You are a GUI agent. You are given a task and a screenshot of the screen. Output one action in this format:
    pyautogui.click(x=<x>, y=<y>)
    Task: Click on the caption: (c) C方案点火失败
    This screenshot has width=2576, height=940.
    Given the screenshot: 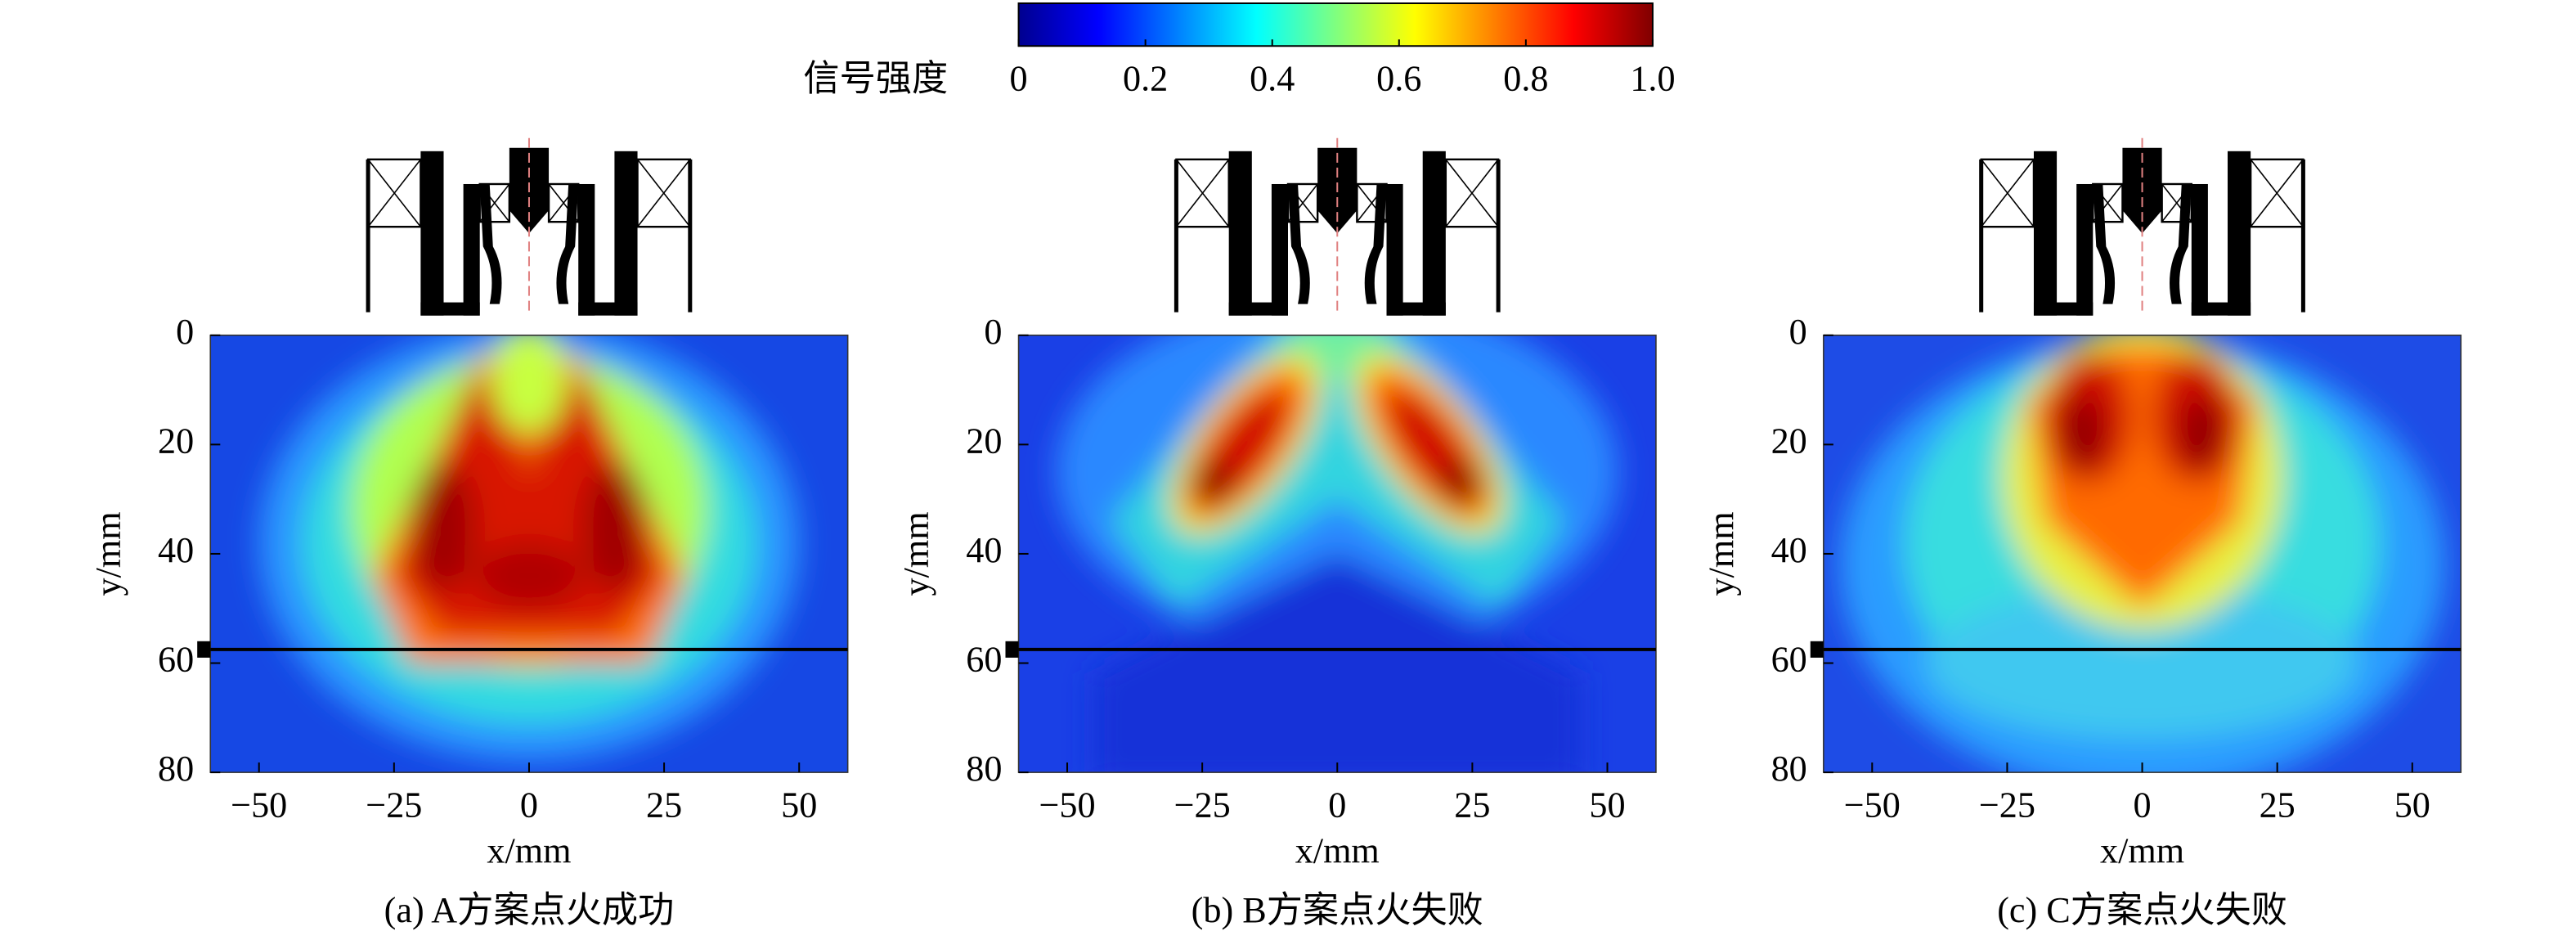 What is the action you would take?
    pyautogui.click(x=2142, y=910)
    